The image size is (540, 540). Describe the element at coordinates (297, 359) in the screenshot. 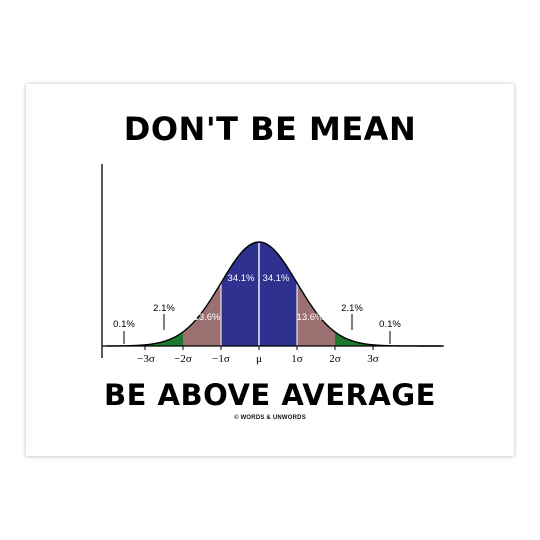

I see `axis-label-1-sigma: 1σ` at that location.